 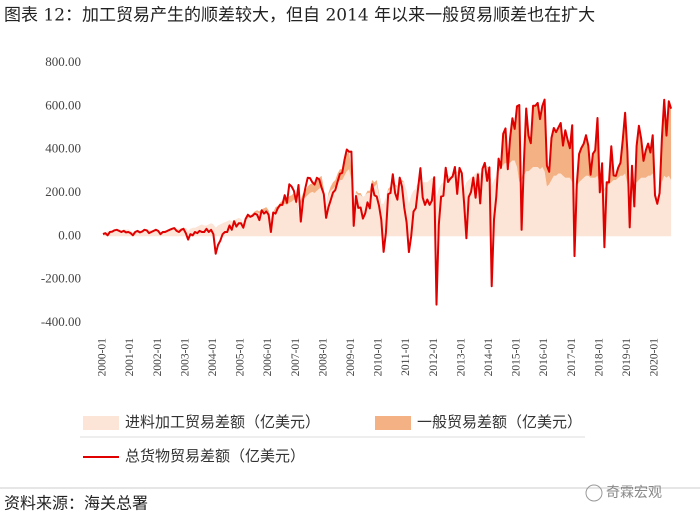 I want to click on x-tick-label: 2003-01, so click(x=185, y=357).